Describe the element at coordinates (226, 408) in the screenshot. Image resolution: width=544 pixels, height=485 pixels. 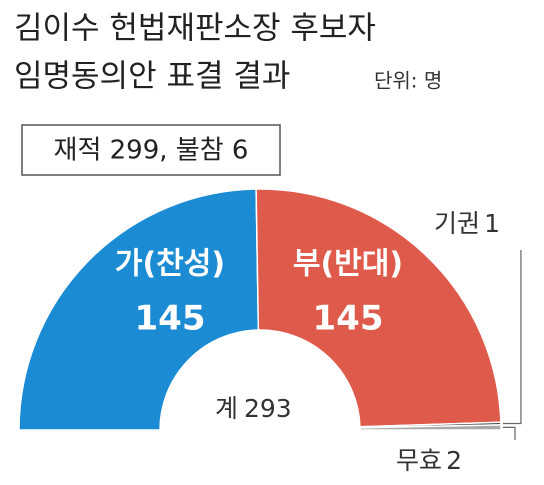
I see `total-label: 계` at that location.